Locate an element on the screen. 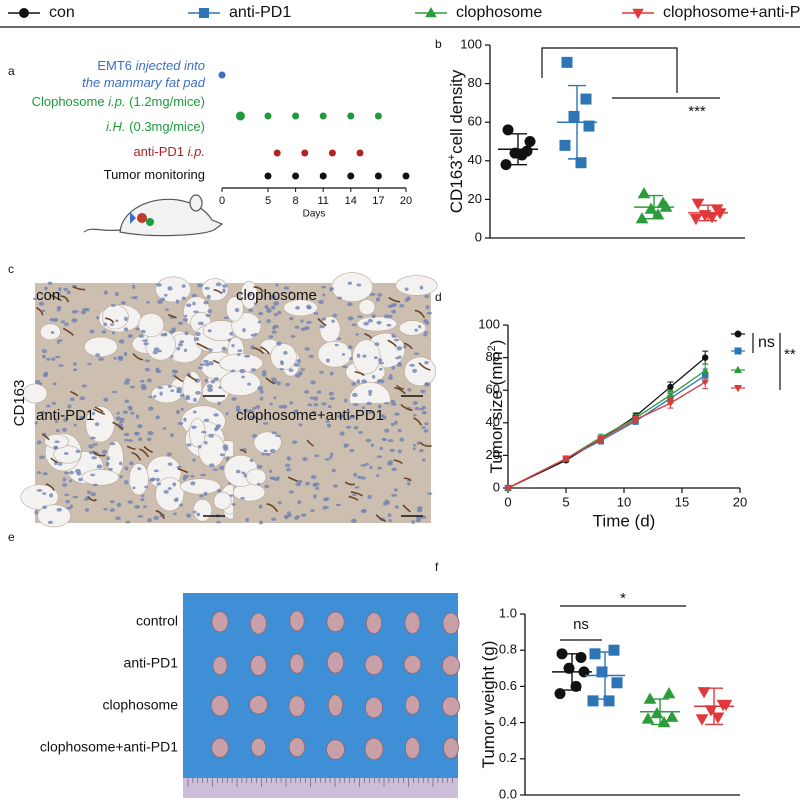 This screenshot has height=803, width=800. photo-label: clophosome is located at coordinates (141, 705).